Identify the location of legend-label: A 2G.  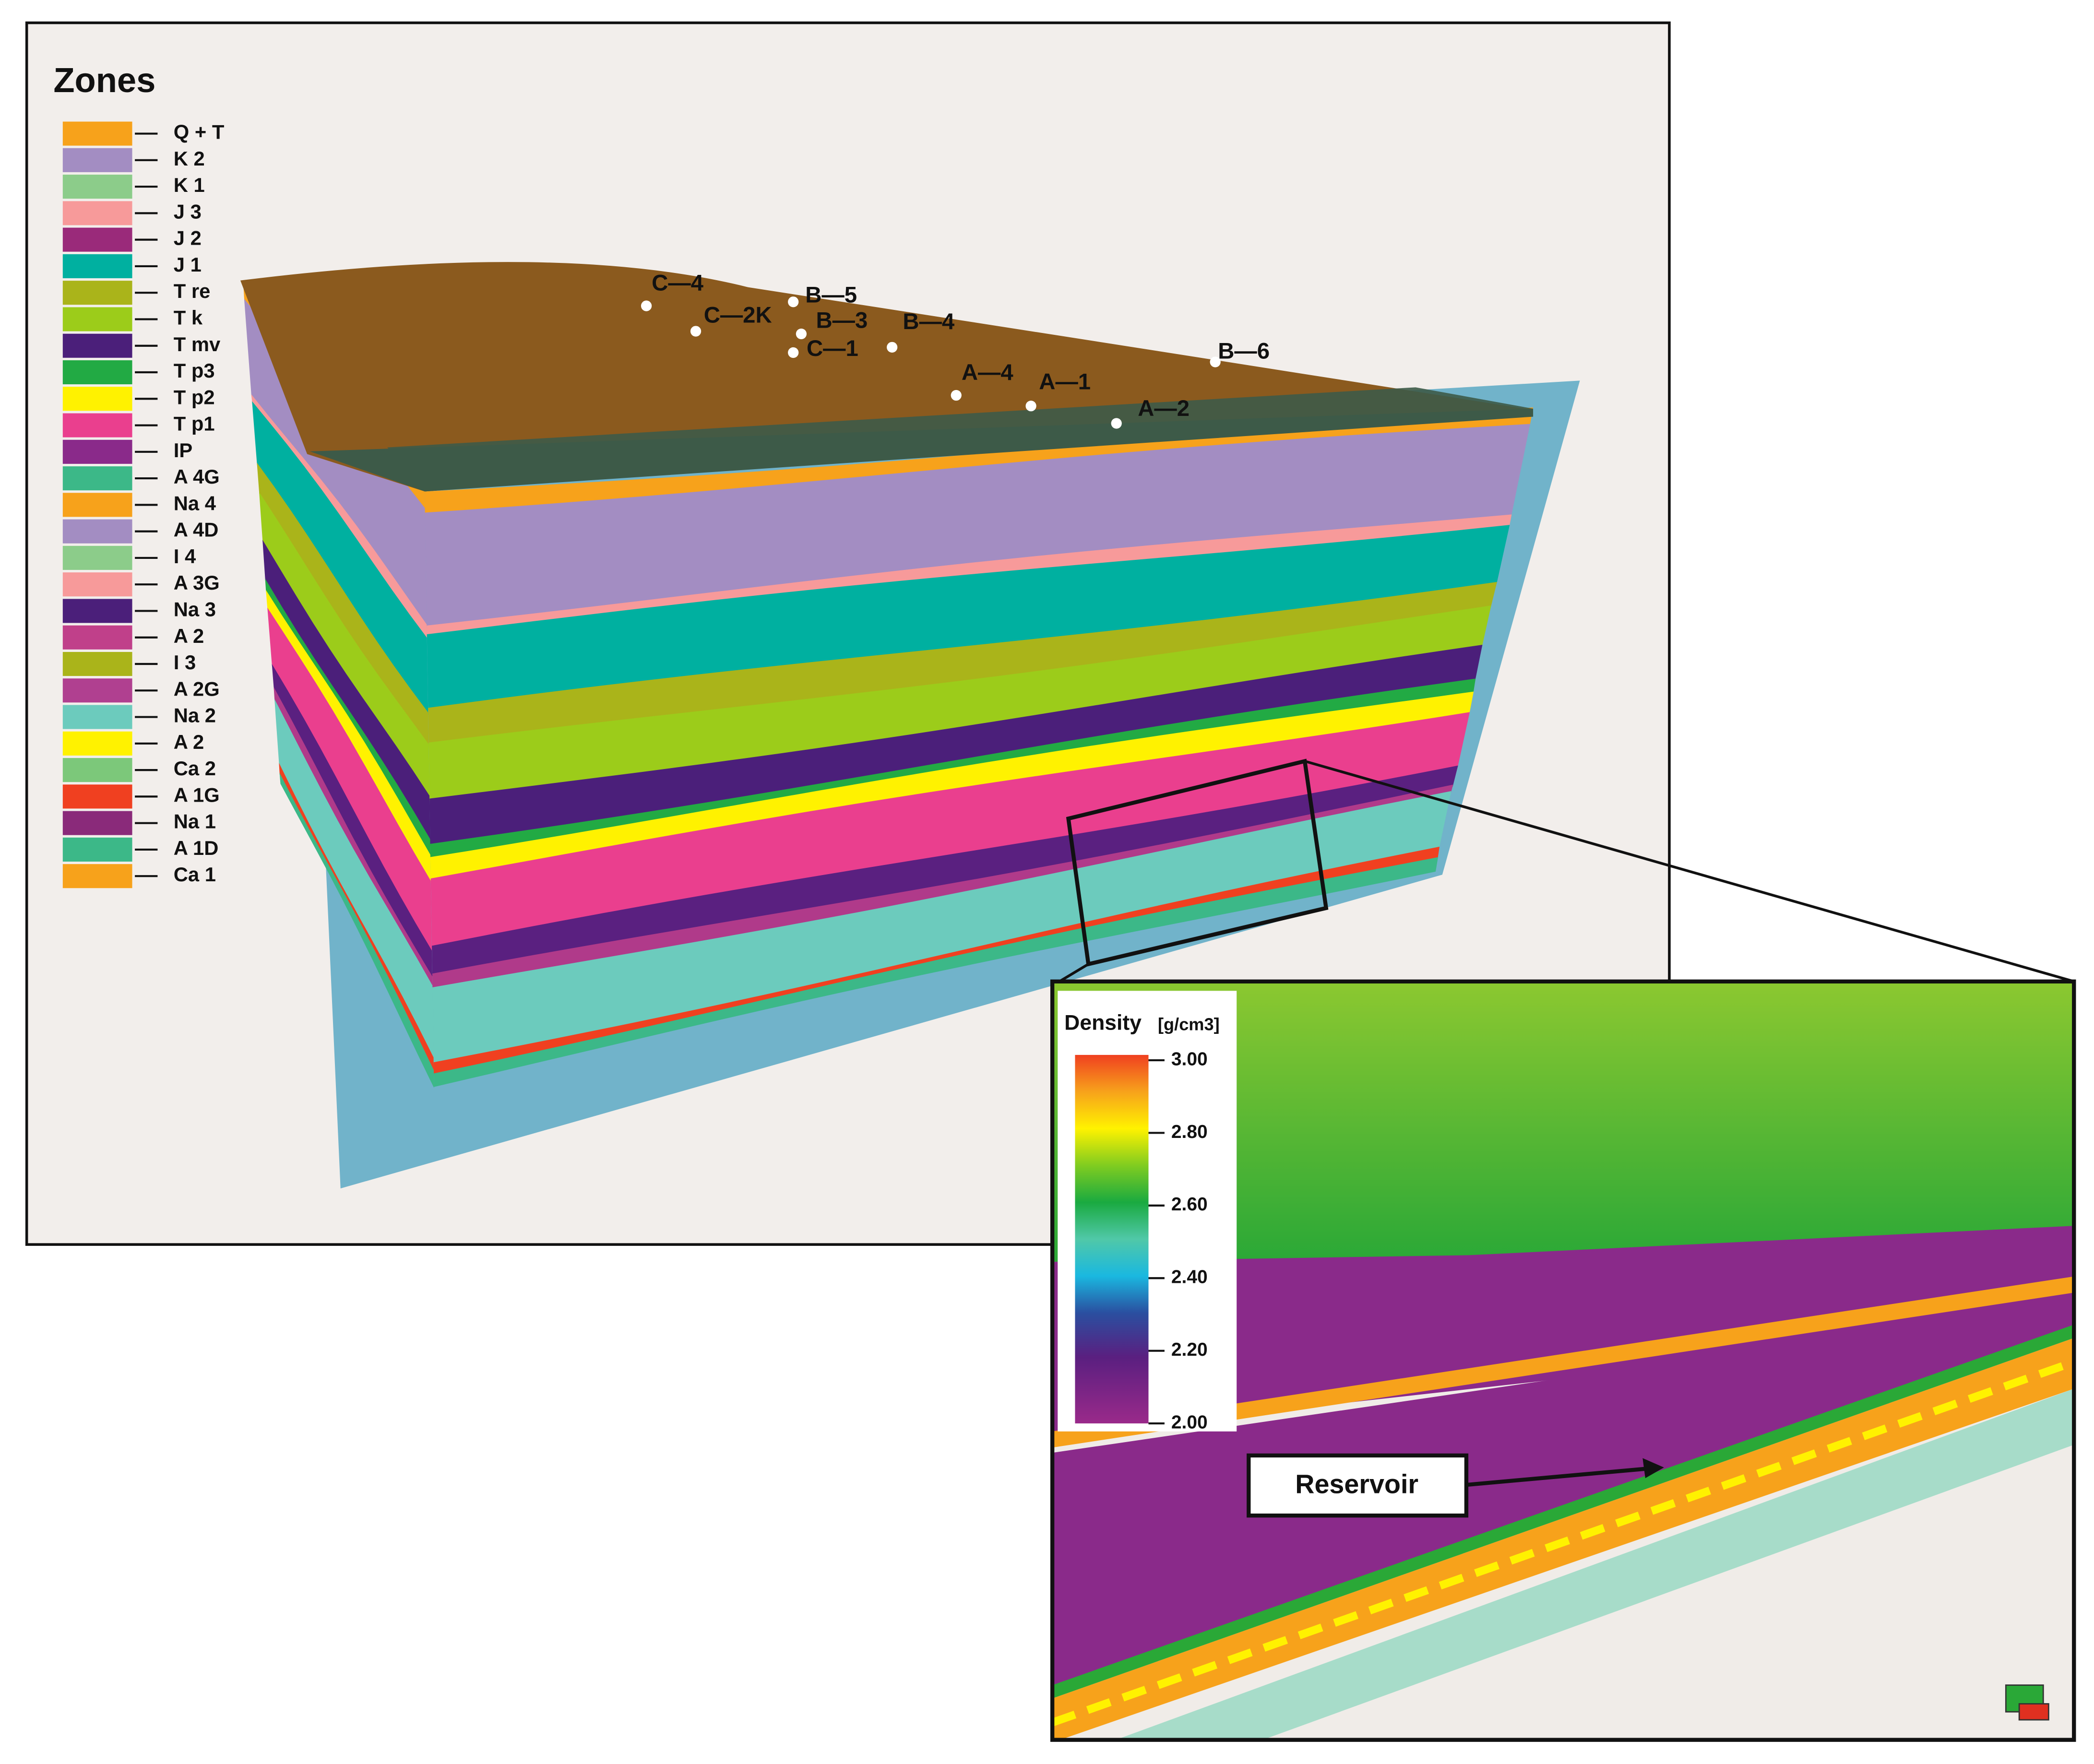
(197, 688).